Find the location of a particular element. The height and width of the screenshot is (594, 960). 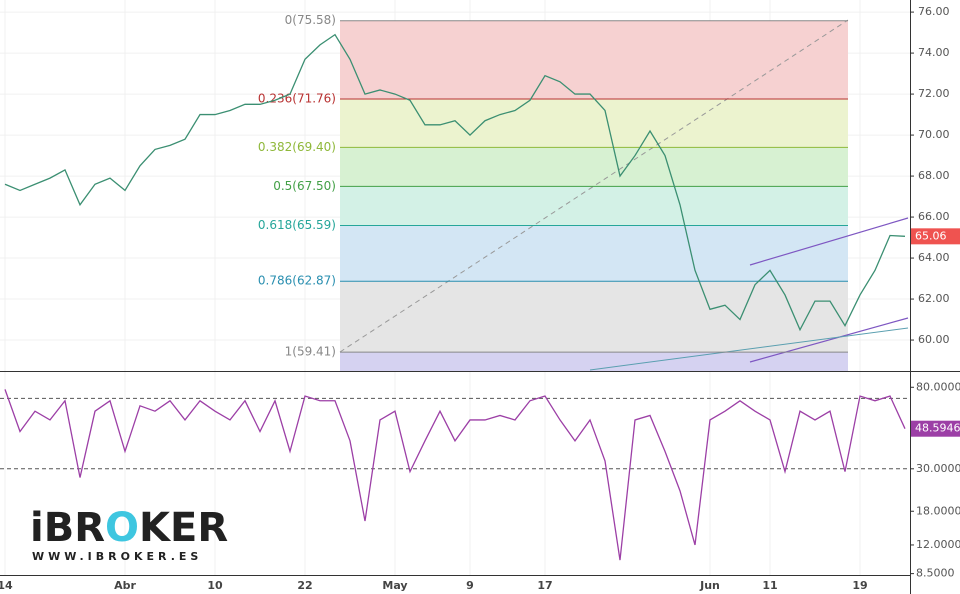

y-tick-label: 18.0000 is located at coordinates (938, 510).